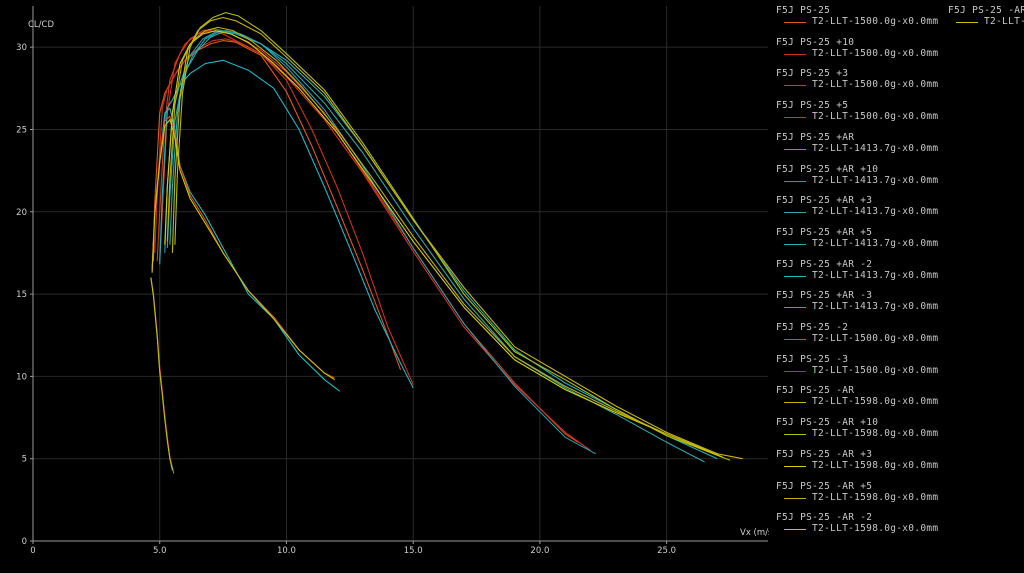 This screenshot has height=573, width=1024. I want to click on legend-item: F5J PS-25 +AR -2 T2-LLT-1413.7g-x0.0mm, so click(854, 271).